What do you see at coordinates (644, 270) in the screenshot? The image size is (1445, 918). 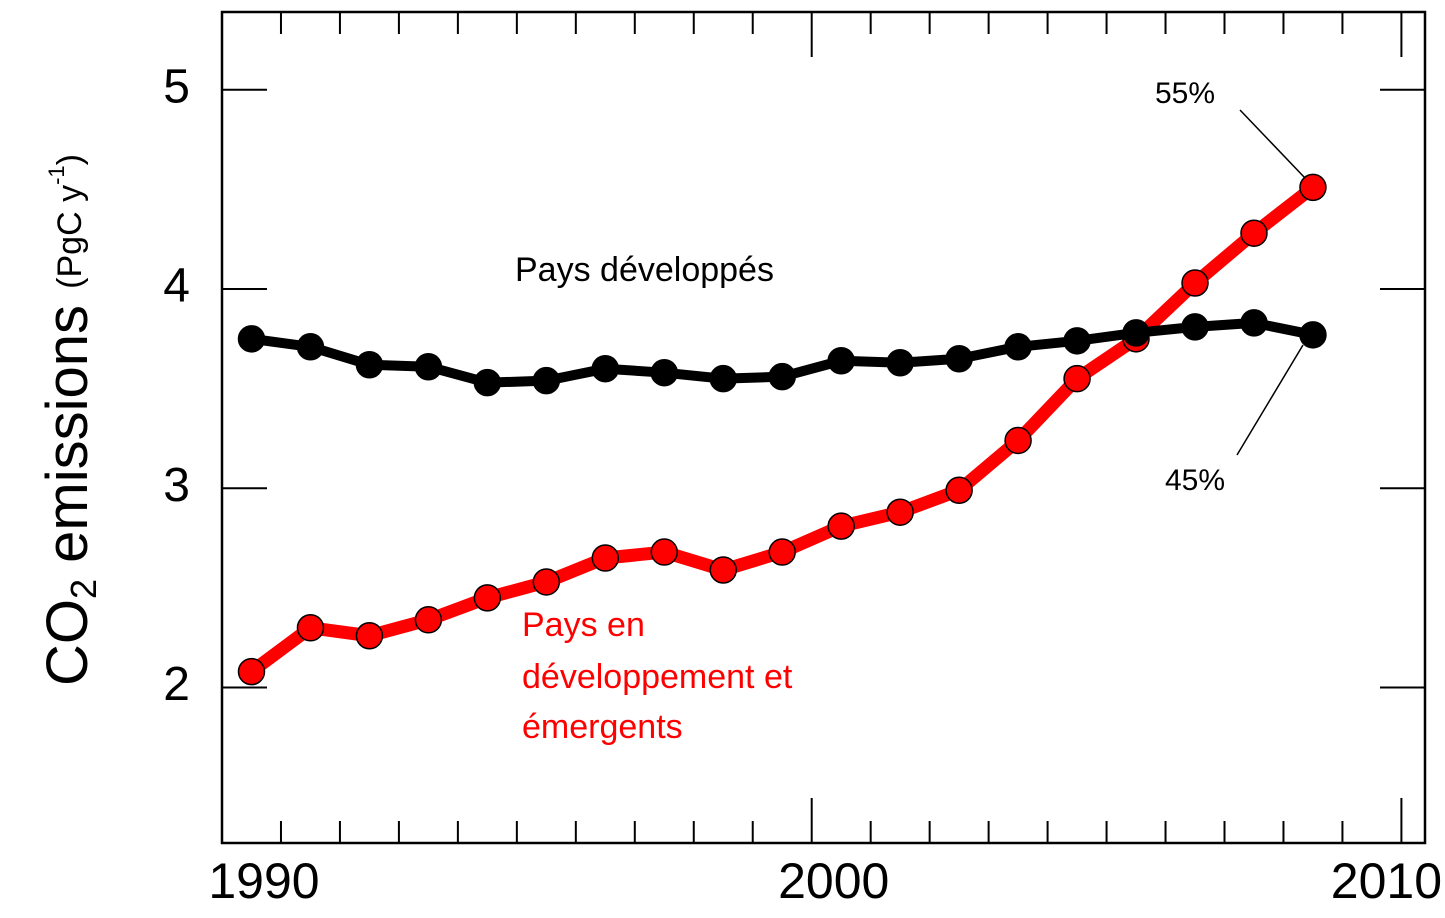 I see `series-label: Pays développés` at bounding box center [644, 270].